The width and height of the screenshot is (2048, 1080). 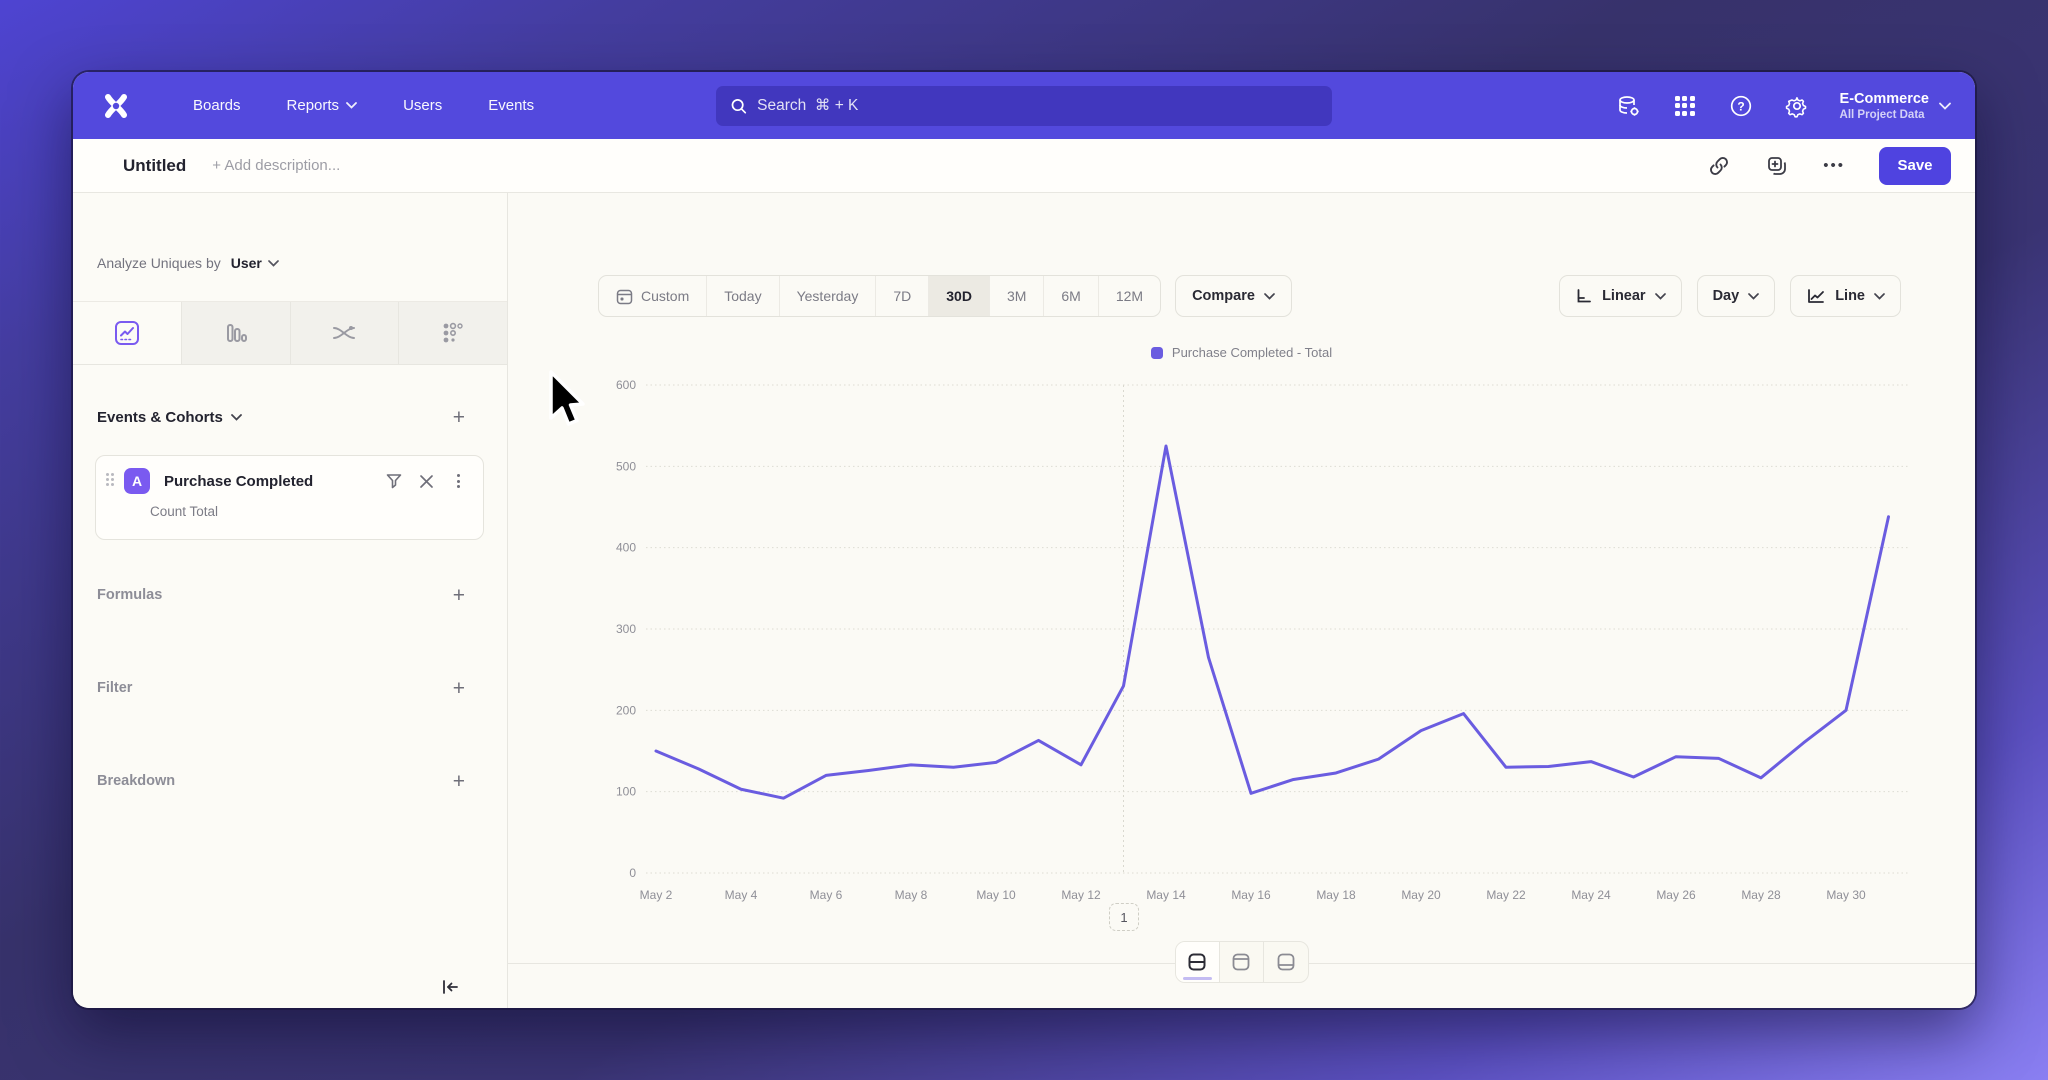 What do you see at coordinates (959, 296) in the screenshot?
I see `range-button: 30D` at bounding box center [959, 296].